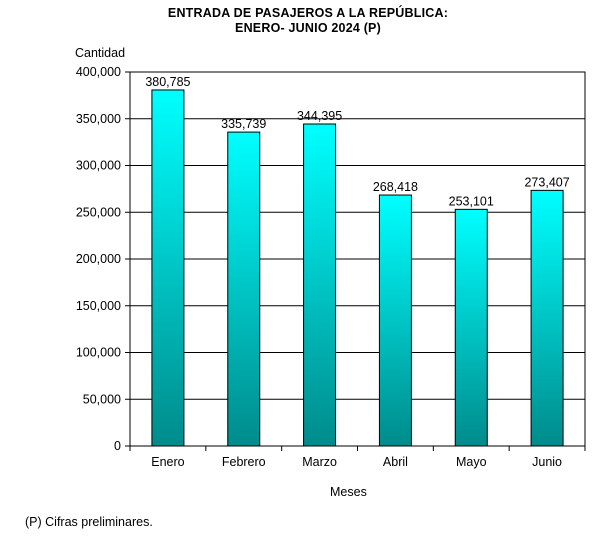 This screenshot has width=616, height=544. What do you see at coordinates (98, 166) in the screenshot?
I see `y-tick-label: 300,000` at bounding box center [98, 166].